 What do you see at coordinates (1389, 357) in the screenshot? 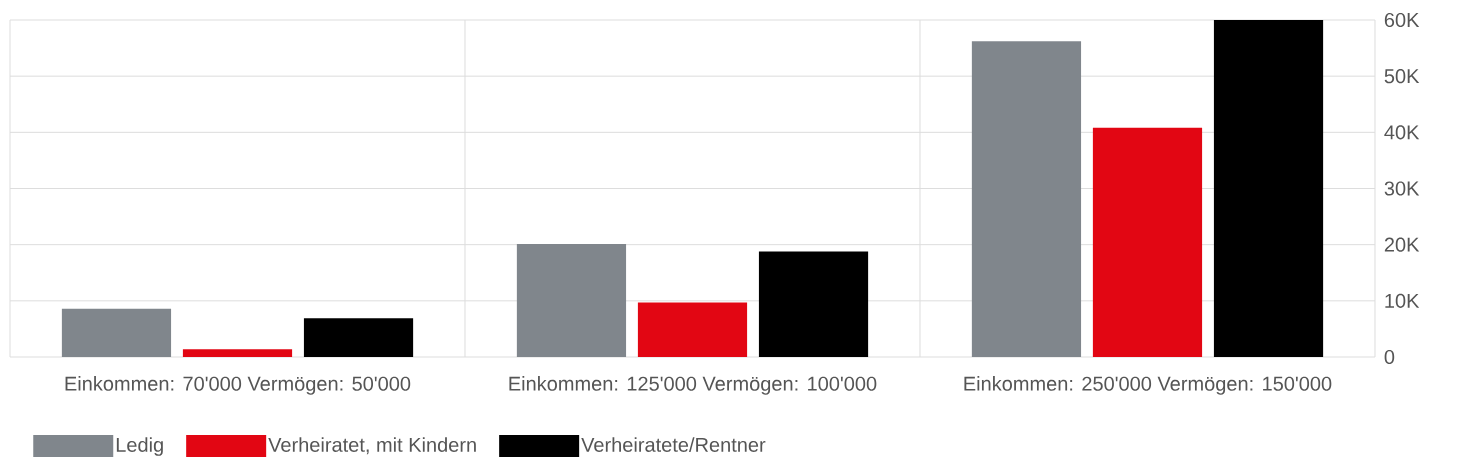
I see `y-tick-label: 0` at bounding box center [1389, 357].